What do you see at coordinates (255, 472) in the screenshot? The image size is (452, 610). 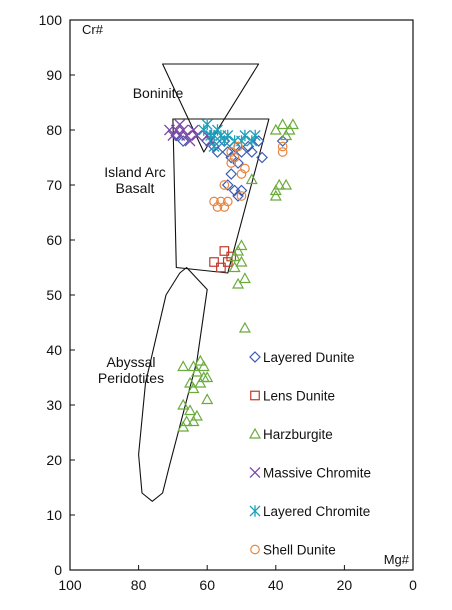 I see `legend-marker-massive-chromite` at bounding box center [255, 472].